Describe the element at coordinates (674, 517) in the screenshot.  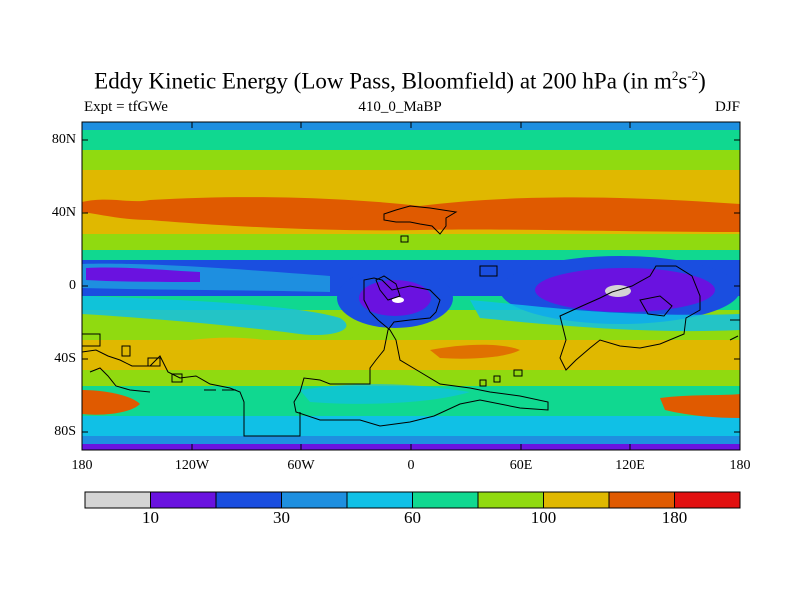
I see `colorbar-label: 180` at that location.